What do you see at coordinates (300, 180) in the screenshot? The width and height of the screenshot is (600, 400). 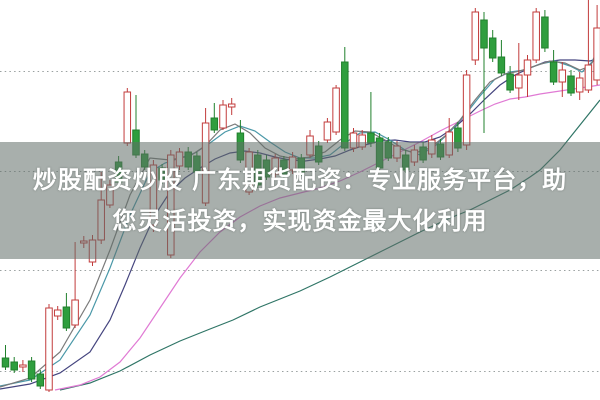 I see `headline-line-1: 炒股配资炒股 广东期货配资：专业服务平台，助` at bounding box center [300, 180].